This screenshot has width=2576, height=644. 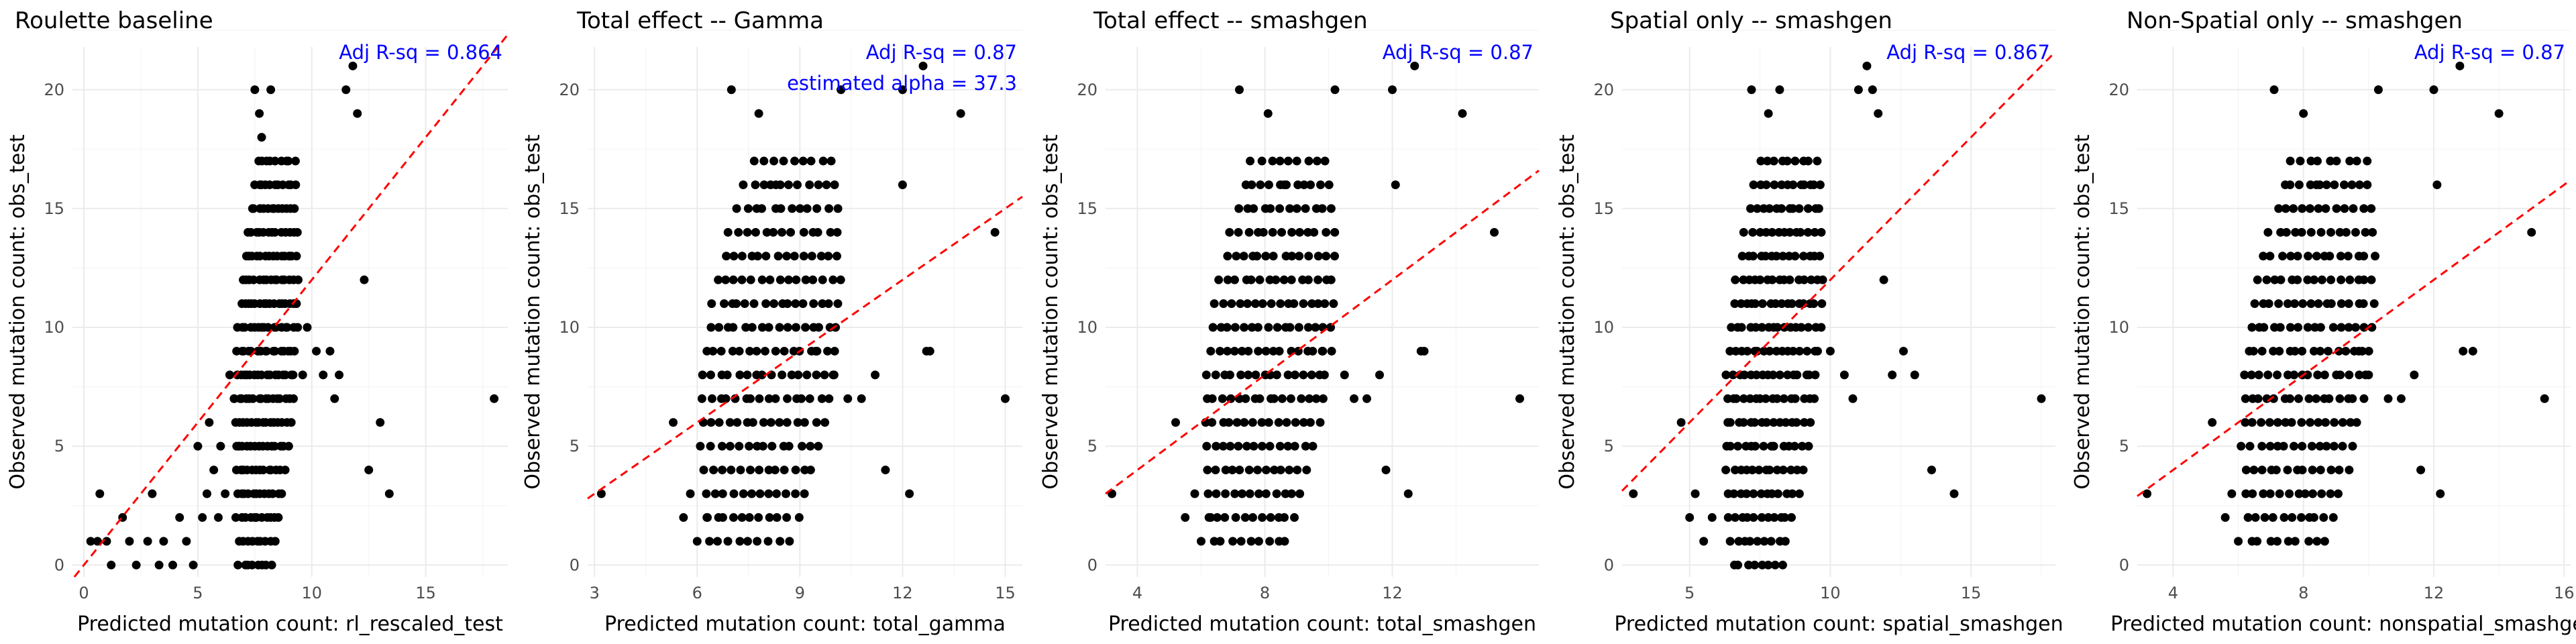 I want to click on x-tick-label: 4, so click(x=2173, y=593).